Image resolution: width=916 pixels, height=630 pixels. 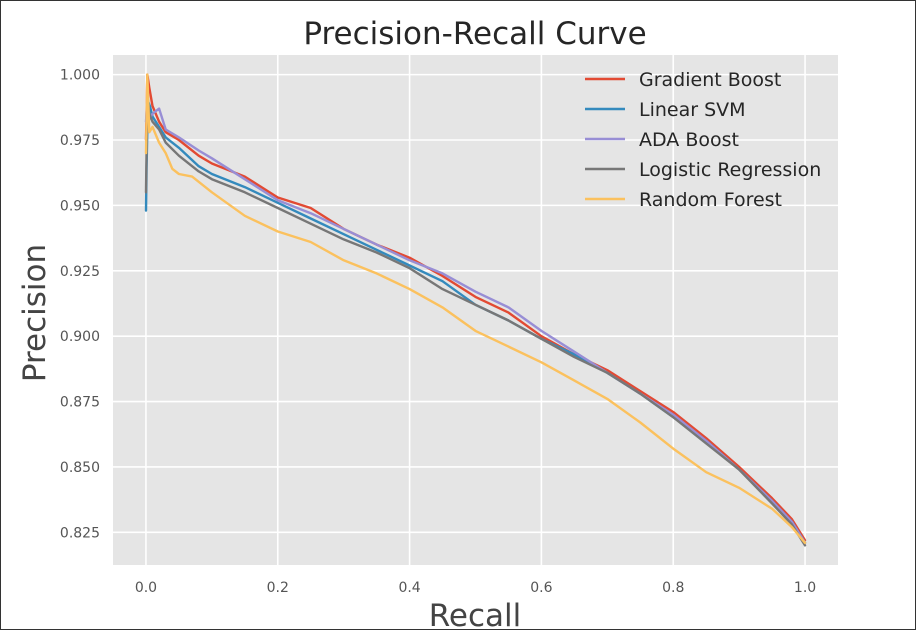 I want to click on x-tick-label: 0.6, so click(x=541, y=588).